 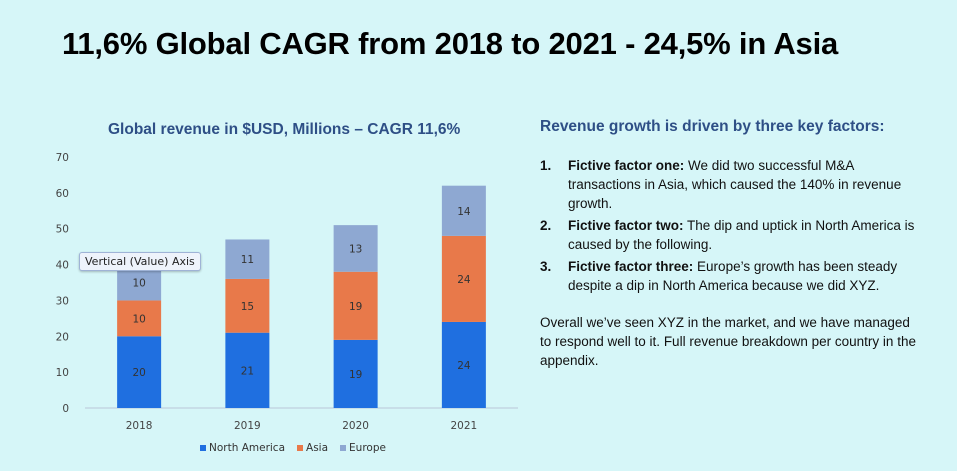 What do you see at coordinates (355, 426) in the screenshot?
I see `x-tick-label: 2020` at bounding box center [355, 426].